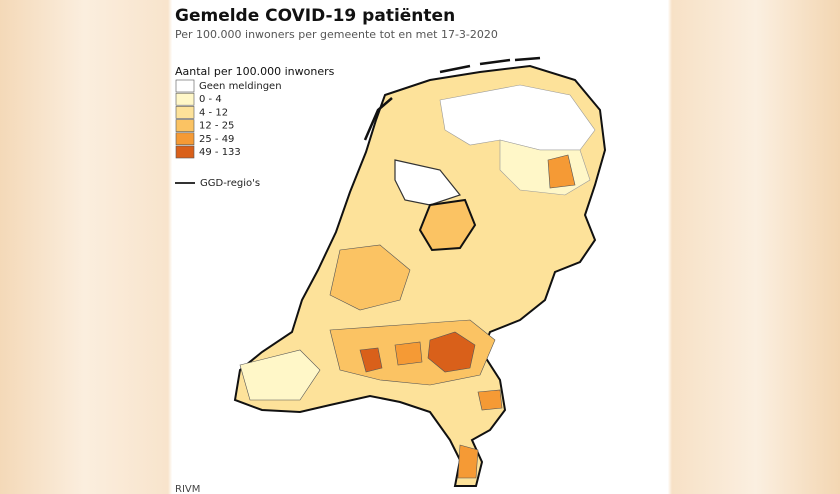 The image size is (840, 494). Describe the element at coordinates (216, 139) in the screenshot. I see `legend-label: 25 - 49` at that location.